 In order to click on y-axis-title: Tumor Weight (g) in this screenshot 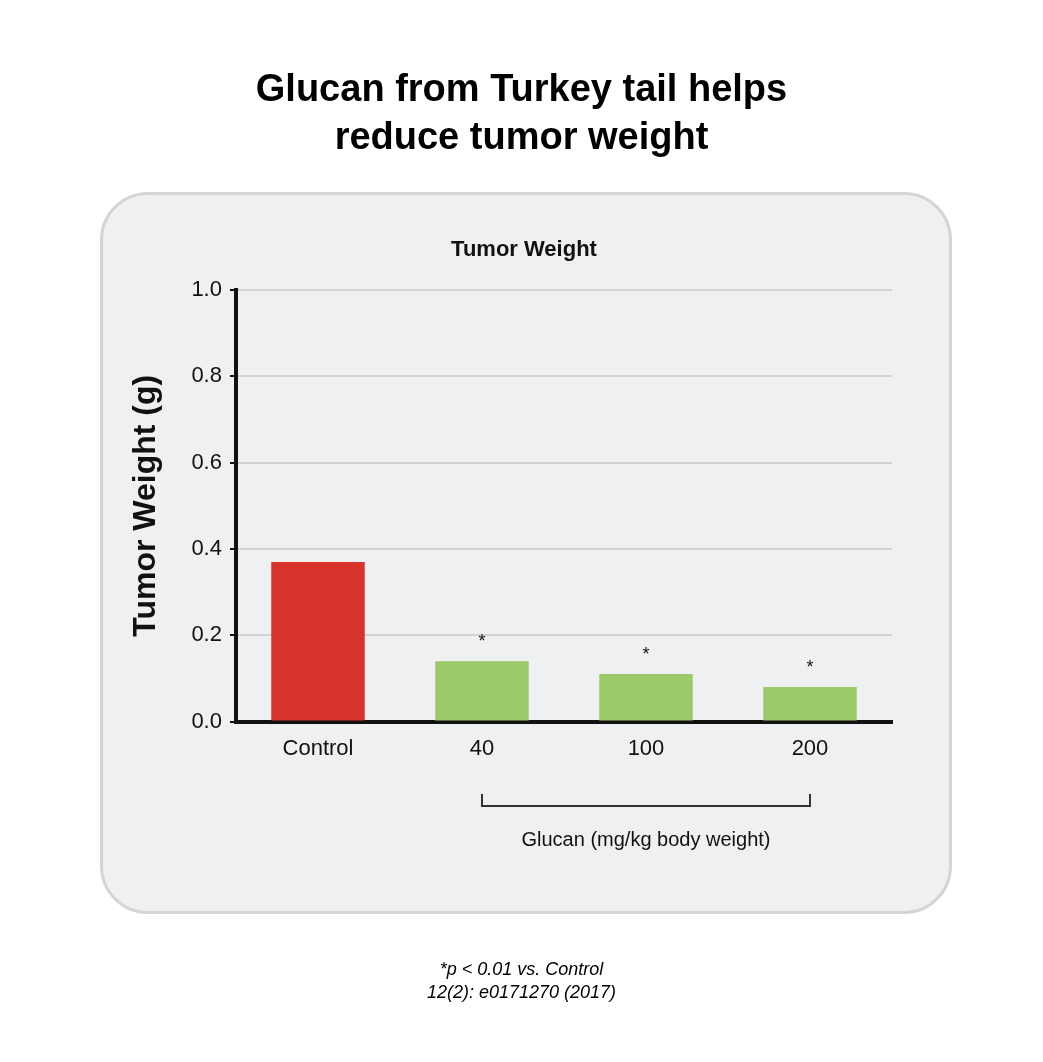, I will do `click(144, 505)`.